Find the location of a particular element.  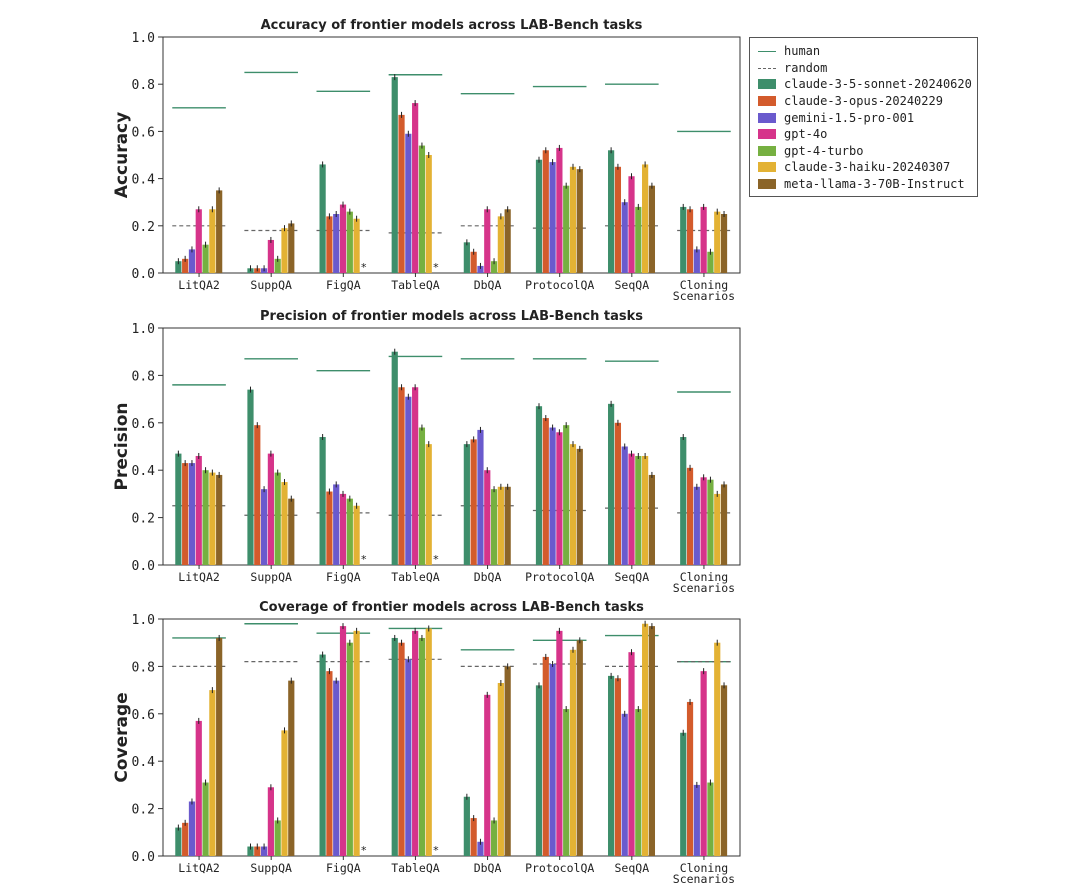

legend-label-model: gemini-1.5-pro-001 is located at coordinates (849, 117).